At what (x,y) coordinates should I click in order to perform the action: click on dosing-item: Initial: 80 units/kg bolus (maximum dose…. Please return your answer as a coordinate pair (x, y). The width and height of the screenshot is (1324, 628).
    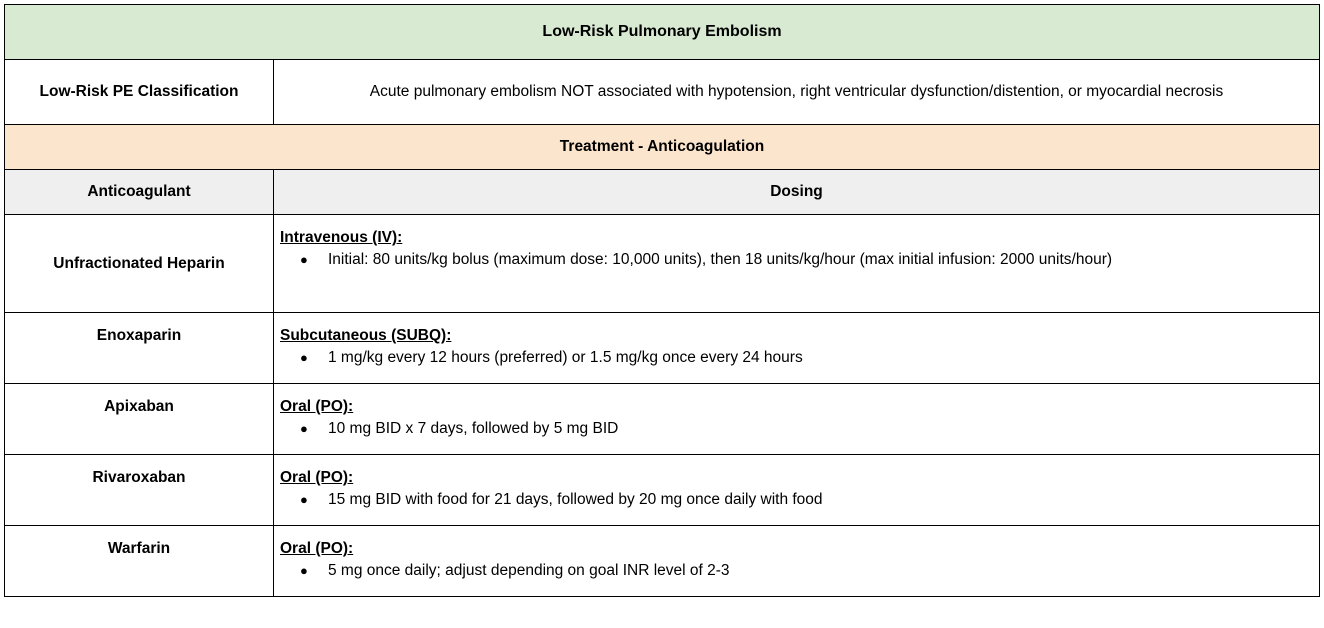
    Looking at the image, I should click on (806, 260).